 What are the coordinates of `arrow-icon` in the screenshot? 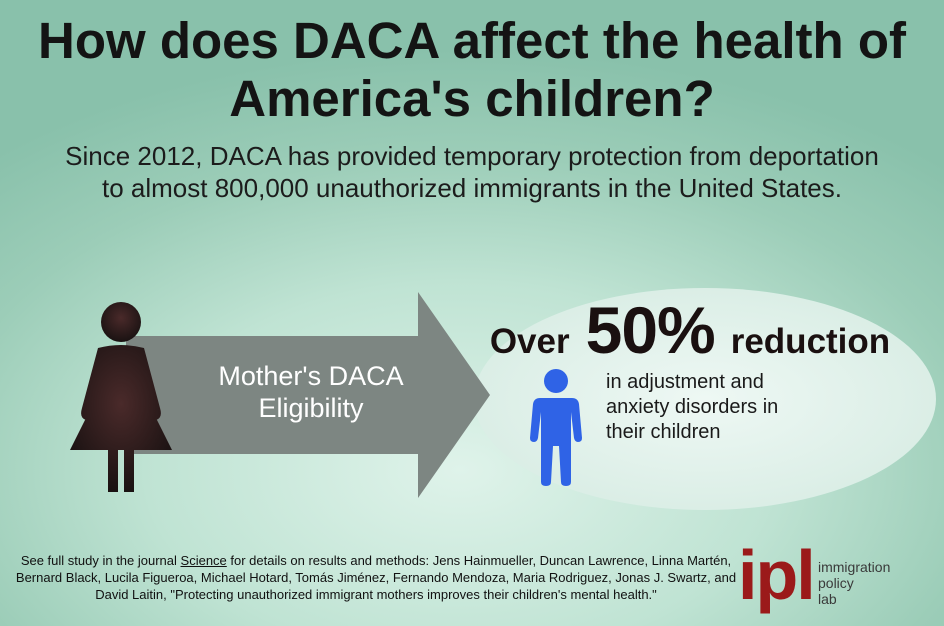 It's located at (308, 395).